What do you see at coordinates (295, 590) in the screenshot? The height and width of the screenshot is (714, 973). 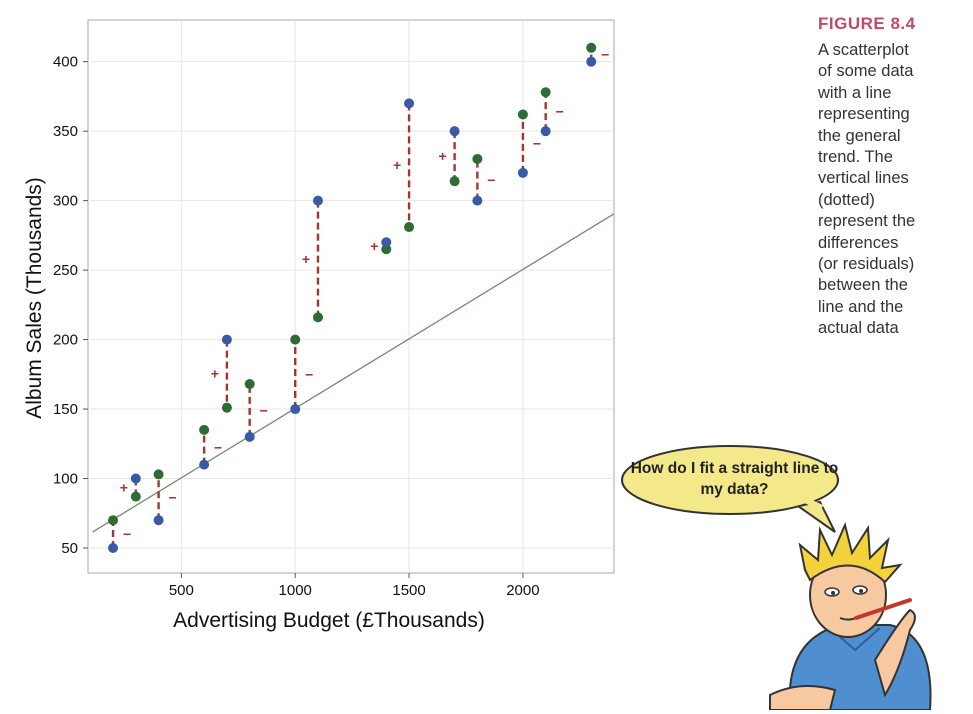 I see `x-tick-label: 1000` at bounding box center [295, 590].